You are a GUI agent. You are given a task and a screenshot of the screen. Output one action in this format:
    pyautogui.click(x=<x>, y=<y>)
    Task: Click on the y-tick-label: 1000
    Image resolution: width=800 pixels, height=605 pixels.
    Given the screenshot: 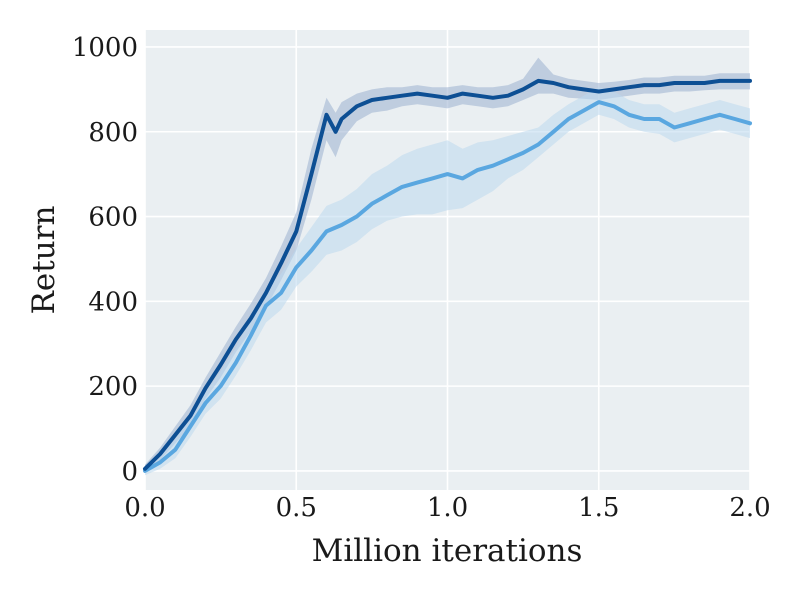 What is the action you would take?
    pyautogui.click(x=105, y=48)
    